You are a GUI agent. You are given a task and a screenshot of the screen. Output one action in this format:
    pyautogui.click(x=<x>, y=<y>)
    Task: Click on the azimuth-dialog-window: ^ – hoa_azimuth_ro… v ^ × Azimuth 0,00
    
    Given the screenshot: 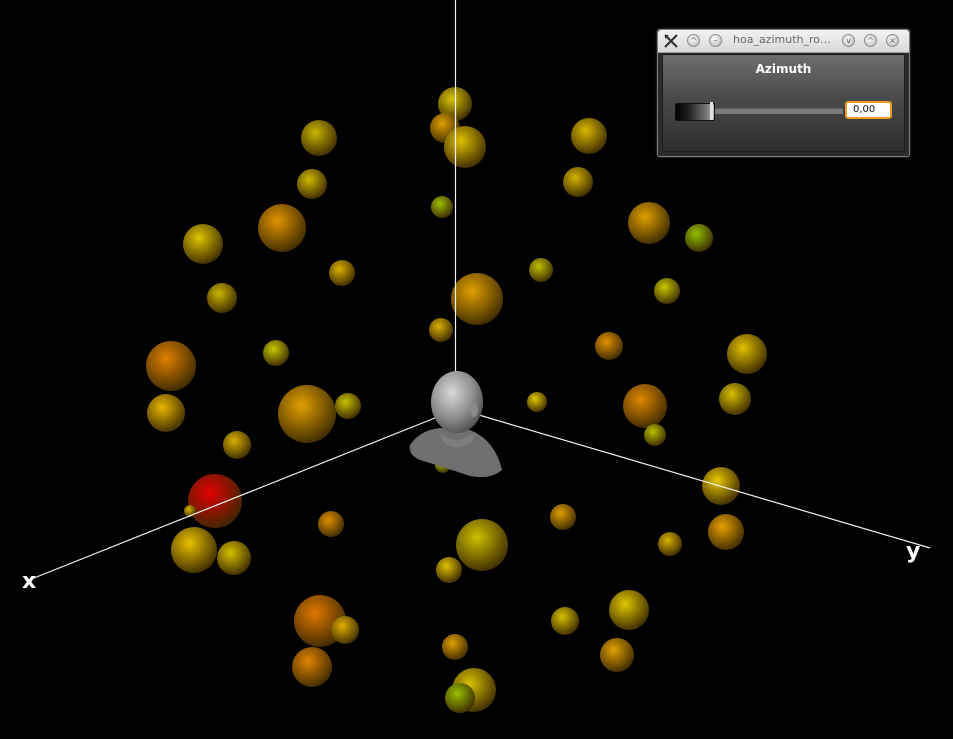 What is the action you would take?
    pyautogui.click(x=783, y=93)
    